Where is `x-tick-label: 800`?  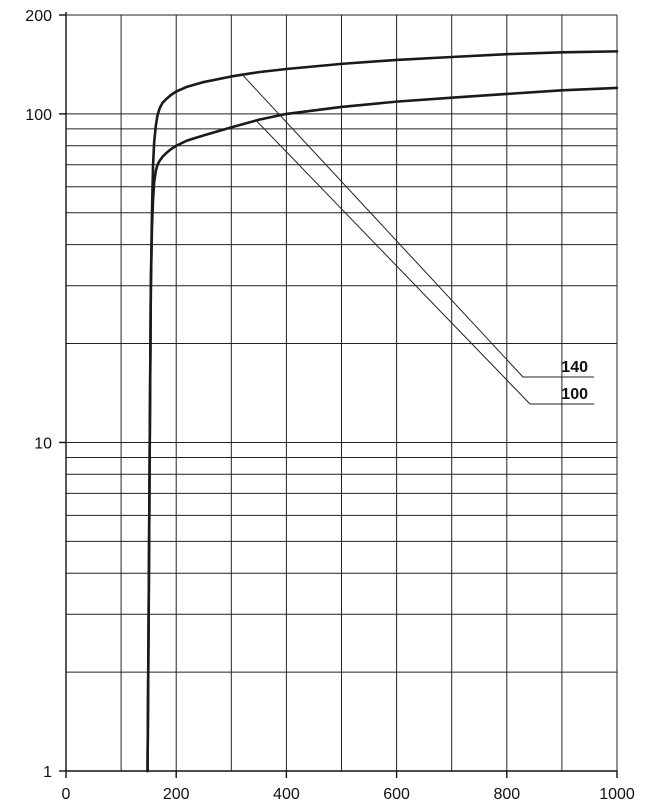 x-tick-label: 800 is located at coordinates (506, 794).